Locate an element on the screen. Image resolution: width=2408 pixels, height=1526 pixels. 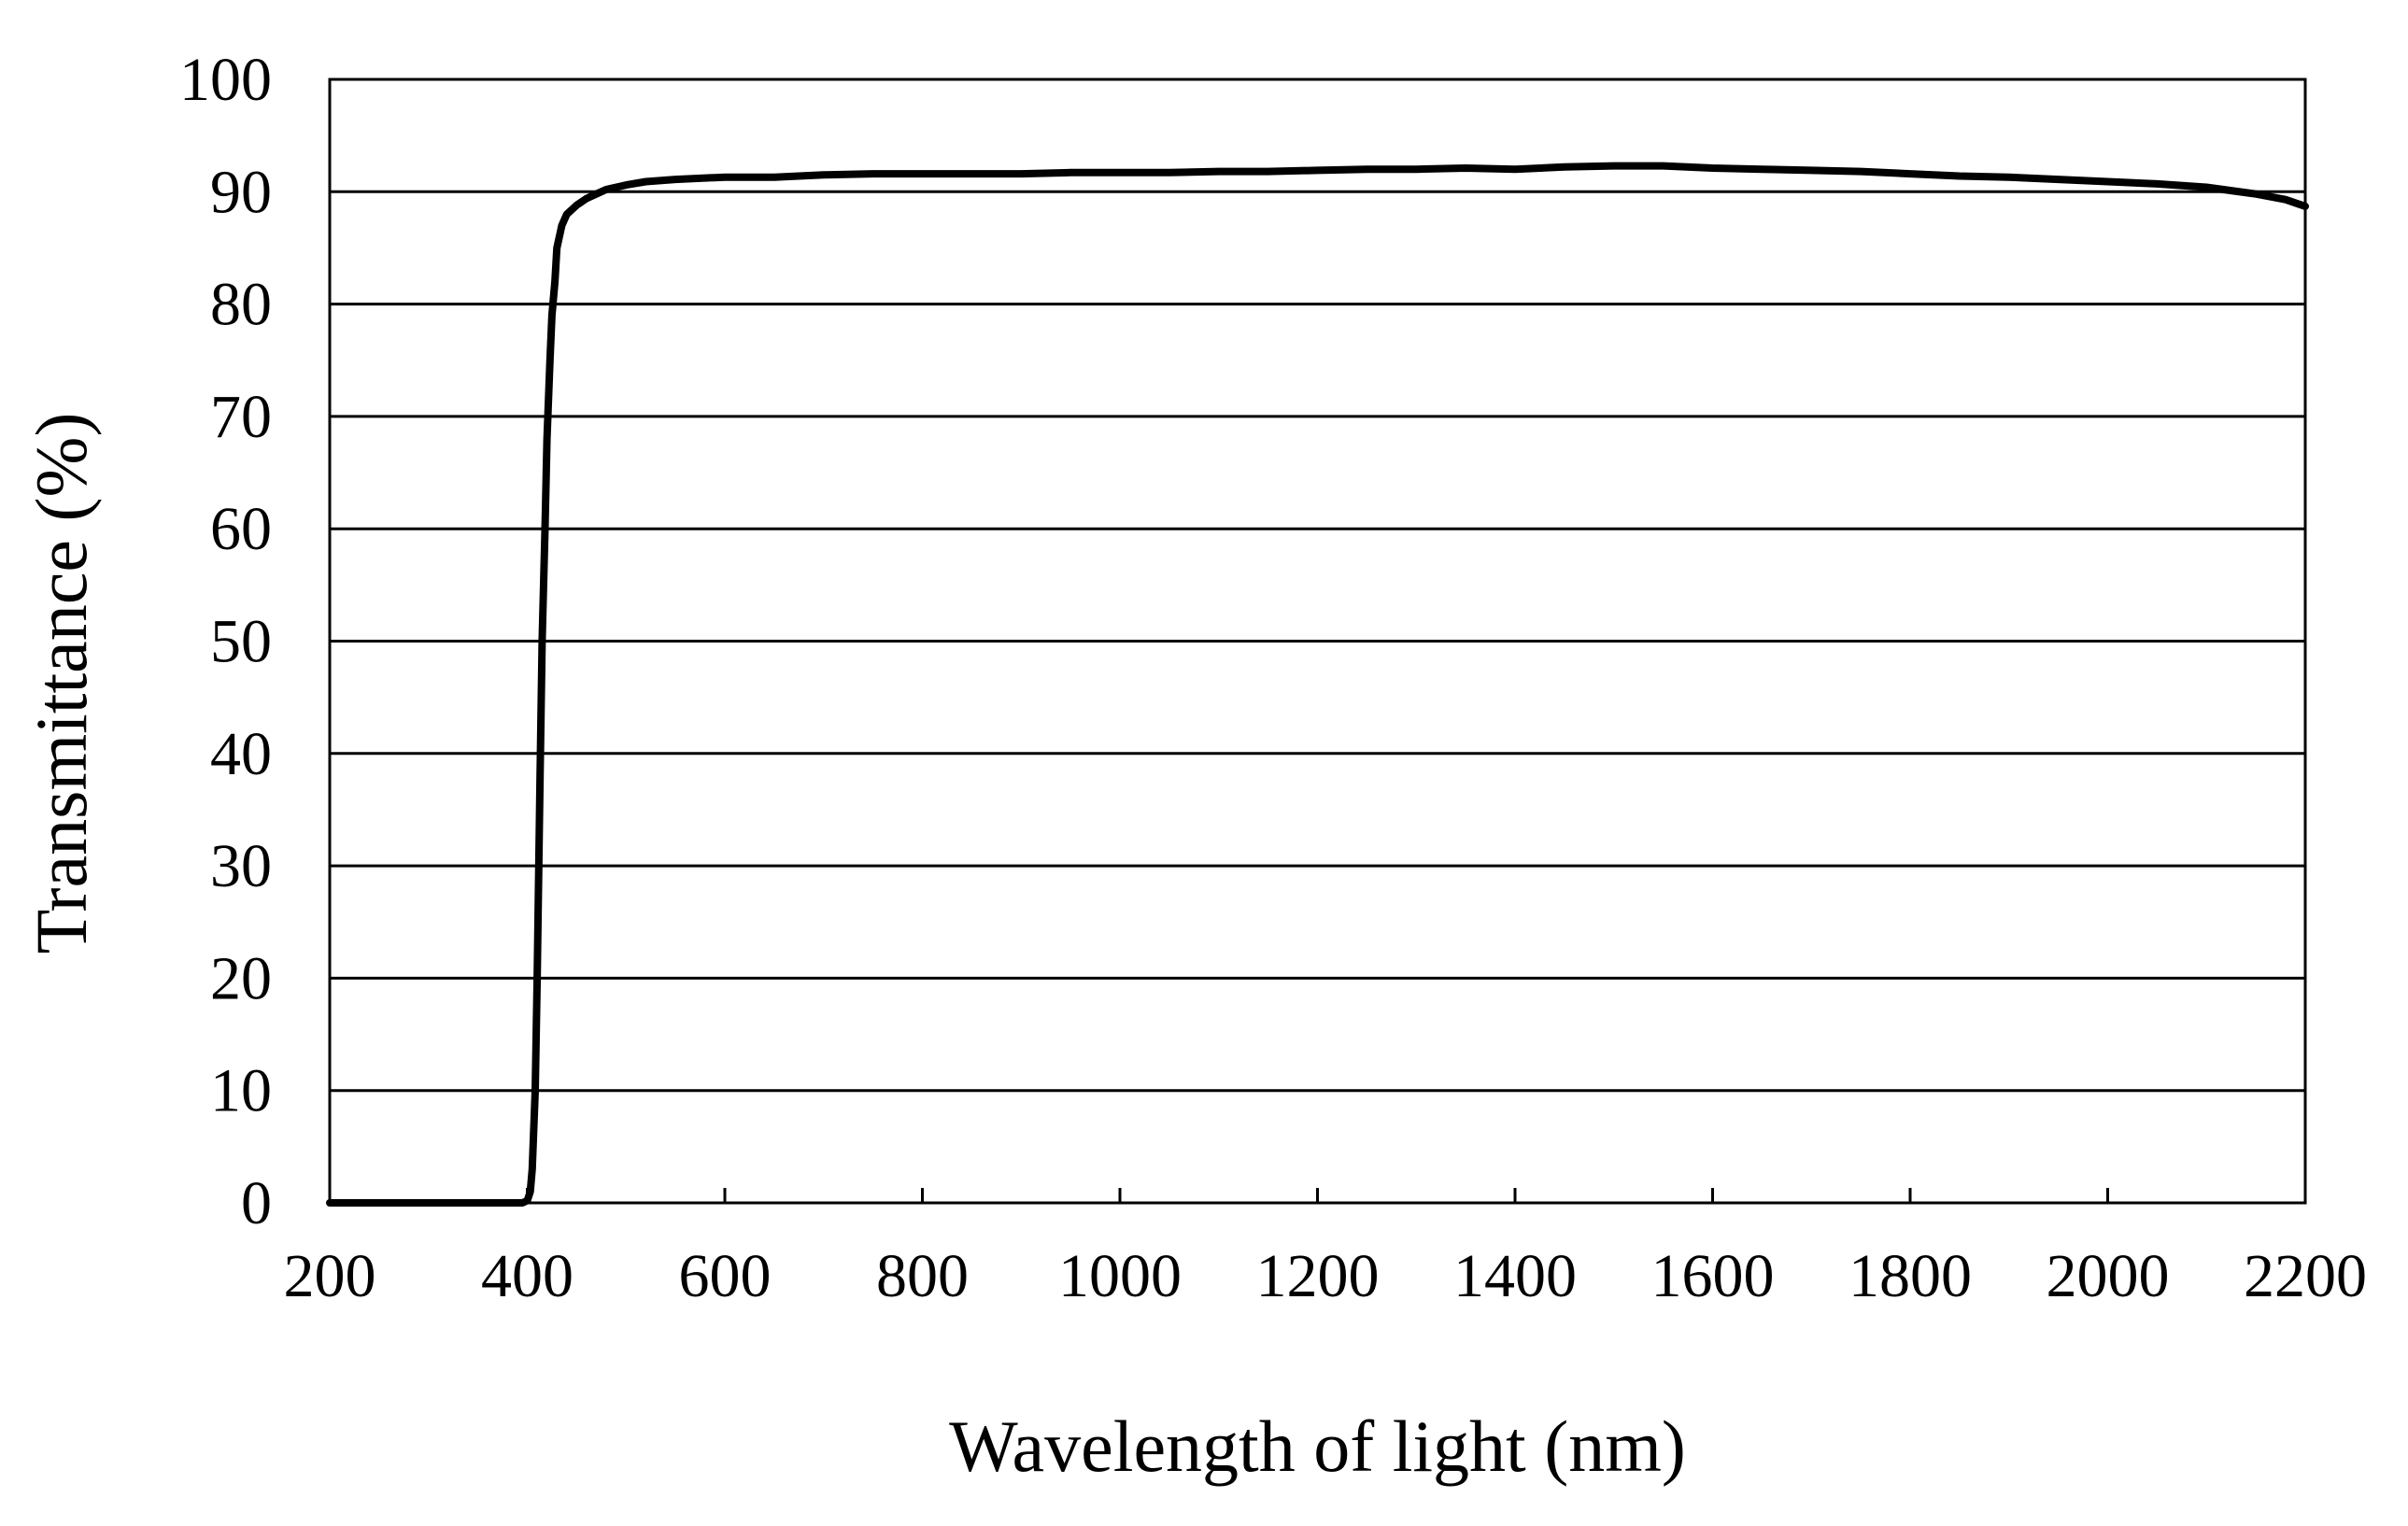
y-axis-tick-labels: 0 10 20 30 40 50 60 70 80 90 100 is located at coordinates (225, 641).